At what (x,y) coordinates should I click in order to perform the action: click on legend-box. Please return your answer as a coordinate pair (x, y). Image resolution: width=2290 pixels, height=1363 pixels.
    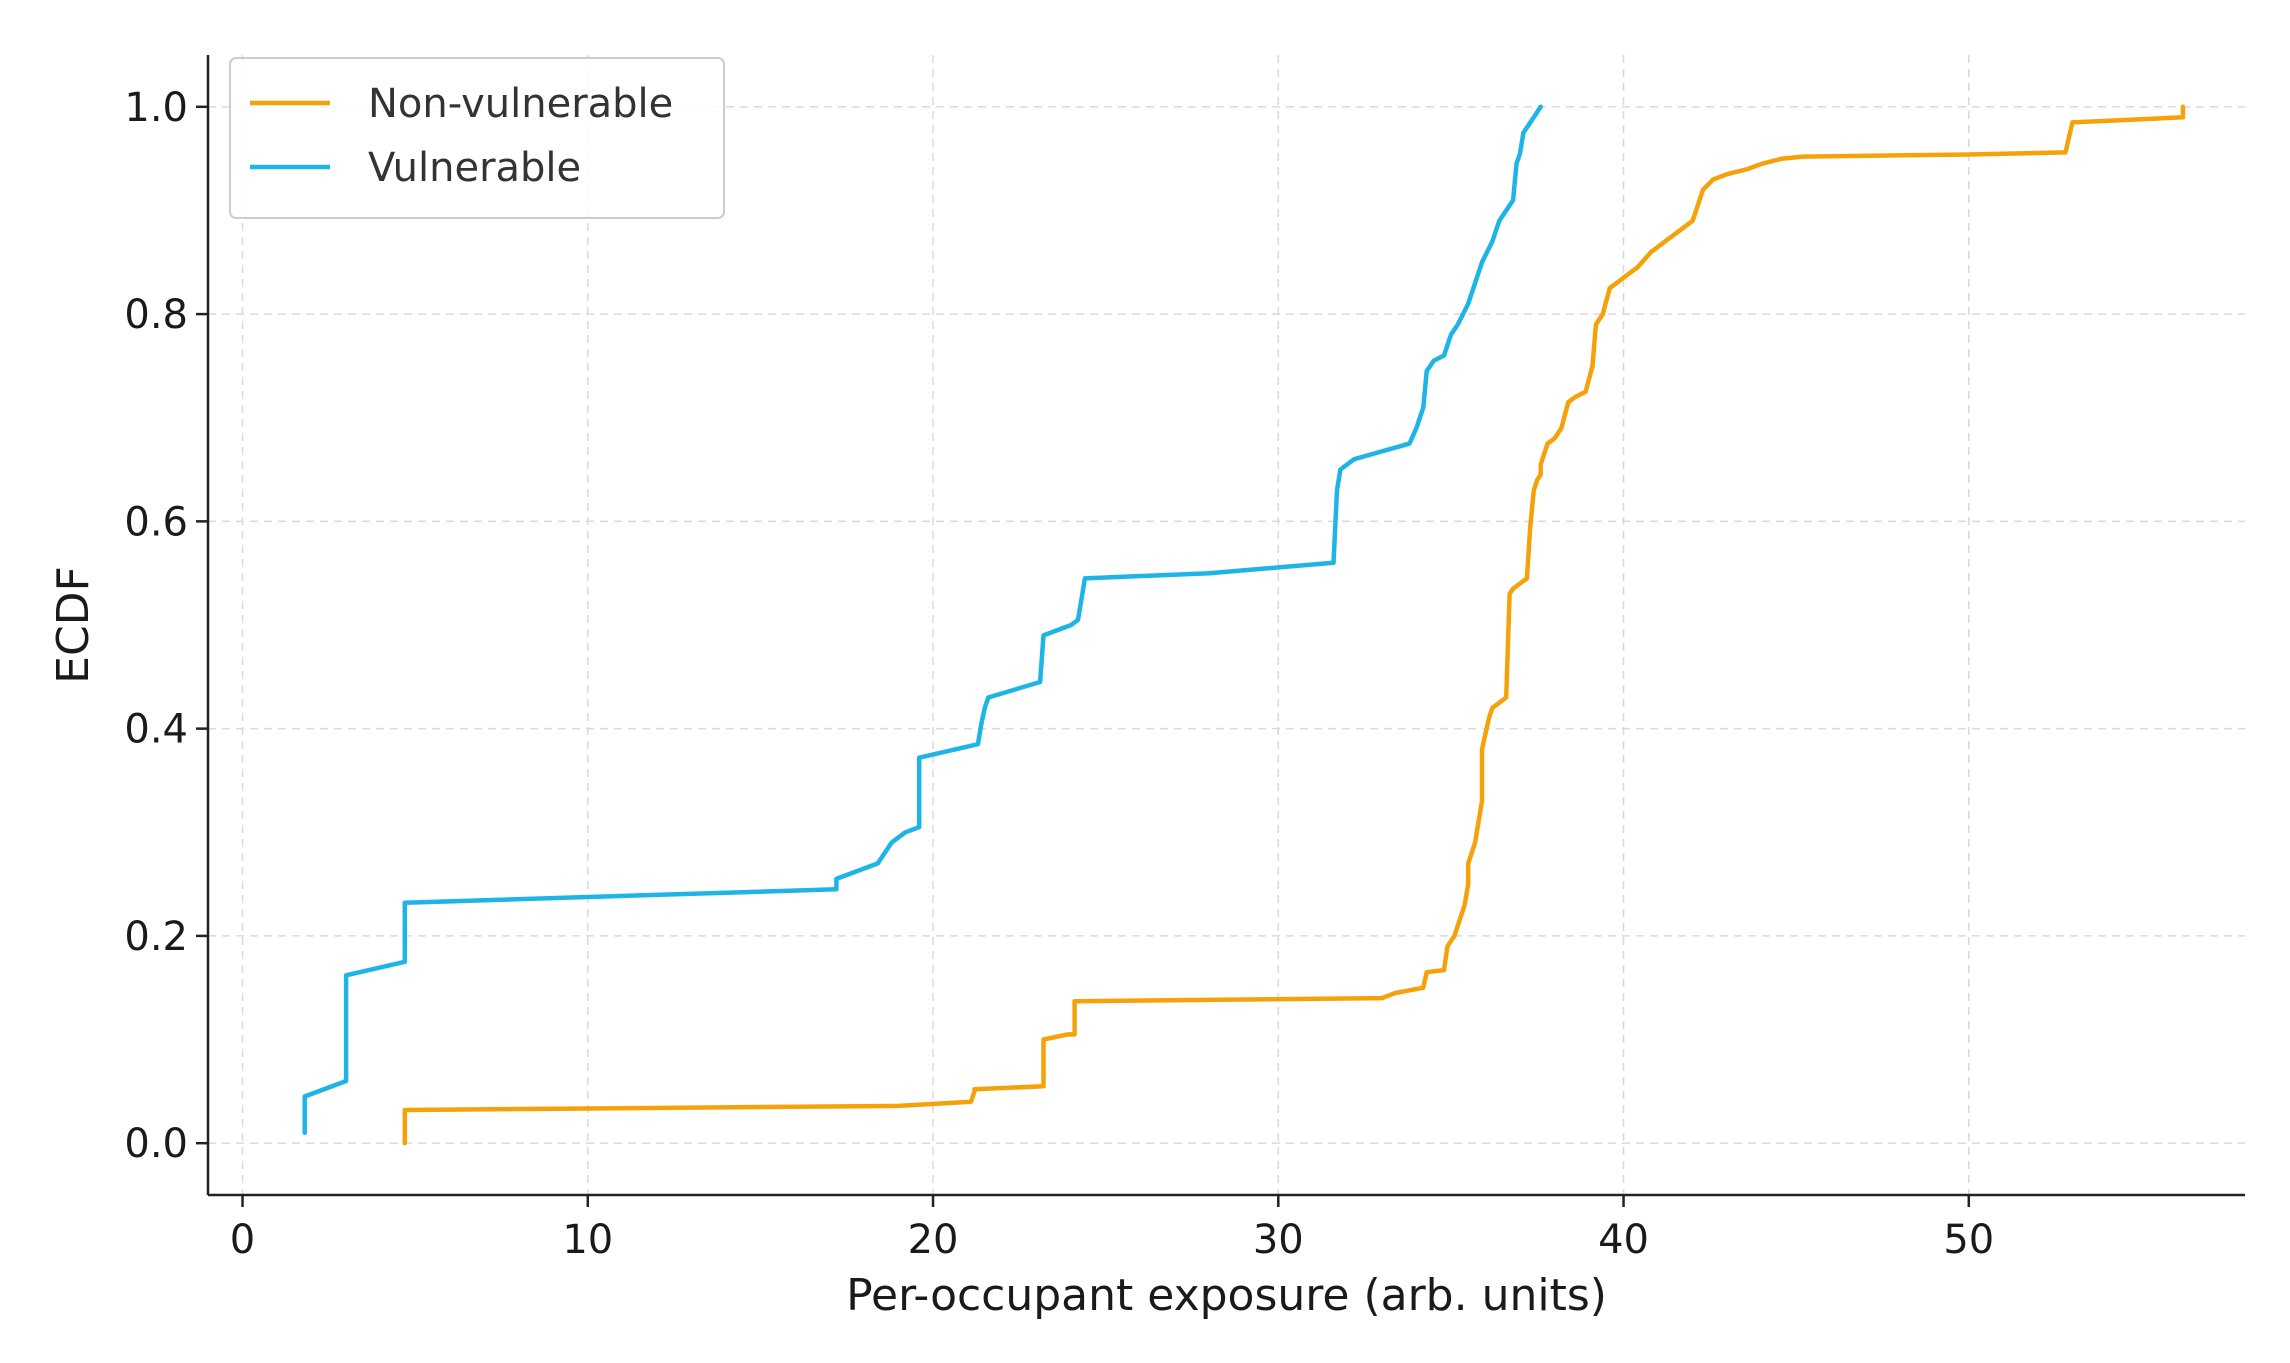
    Looking at the image, I should click on (477, 138).